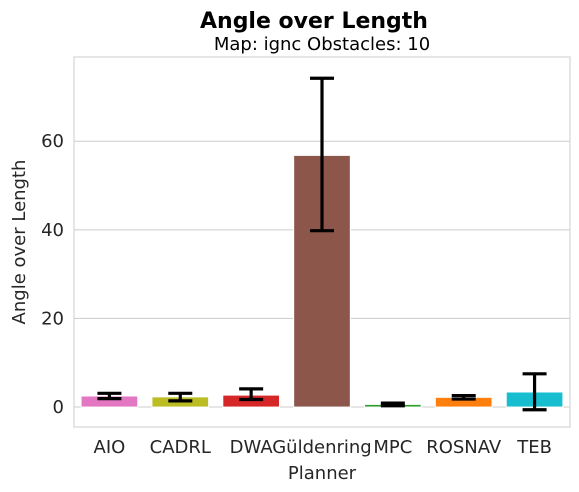 The height and width of the screenshot is (492, 579). I want to click on x-tick-label: ROSNAV, so click(464, 447).